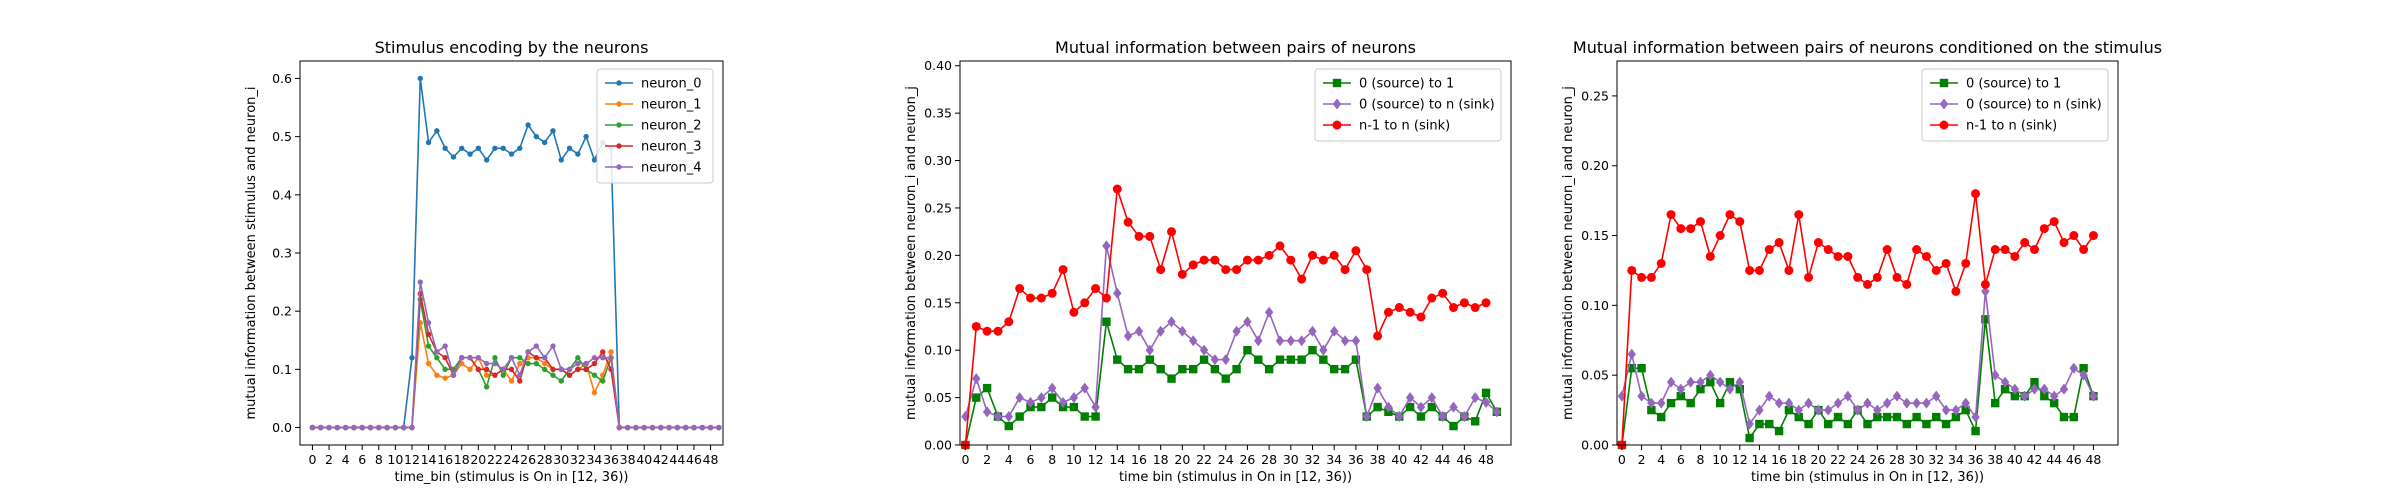 This screenshot has height=500, width=2400. What do you see at coordinates (938, 255) in the screenshot?
I see `y-tick-label: 0.20` at bounding box center [938, 255].